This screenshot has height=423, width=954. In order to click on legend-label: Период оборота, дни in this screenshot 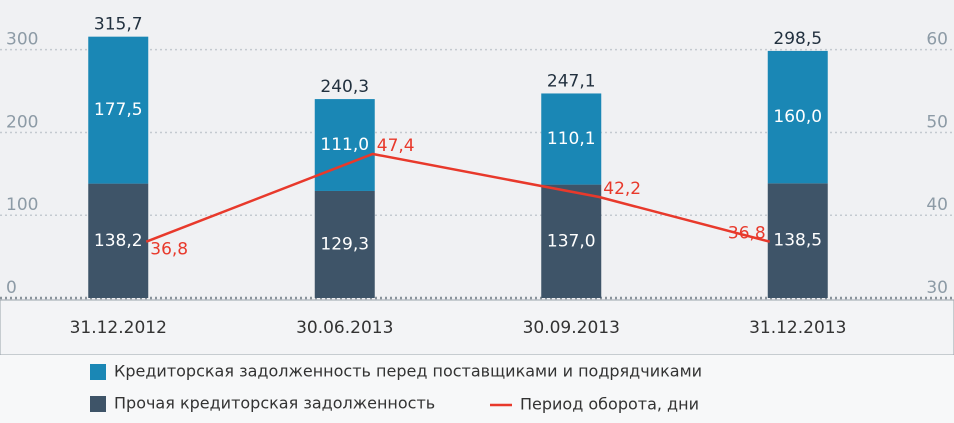, I will do `click(609, 404)`.